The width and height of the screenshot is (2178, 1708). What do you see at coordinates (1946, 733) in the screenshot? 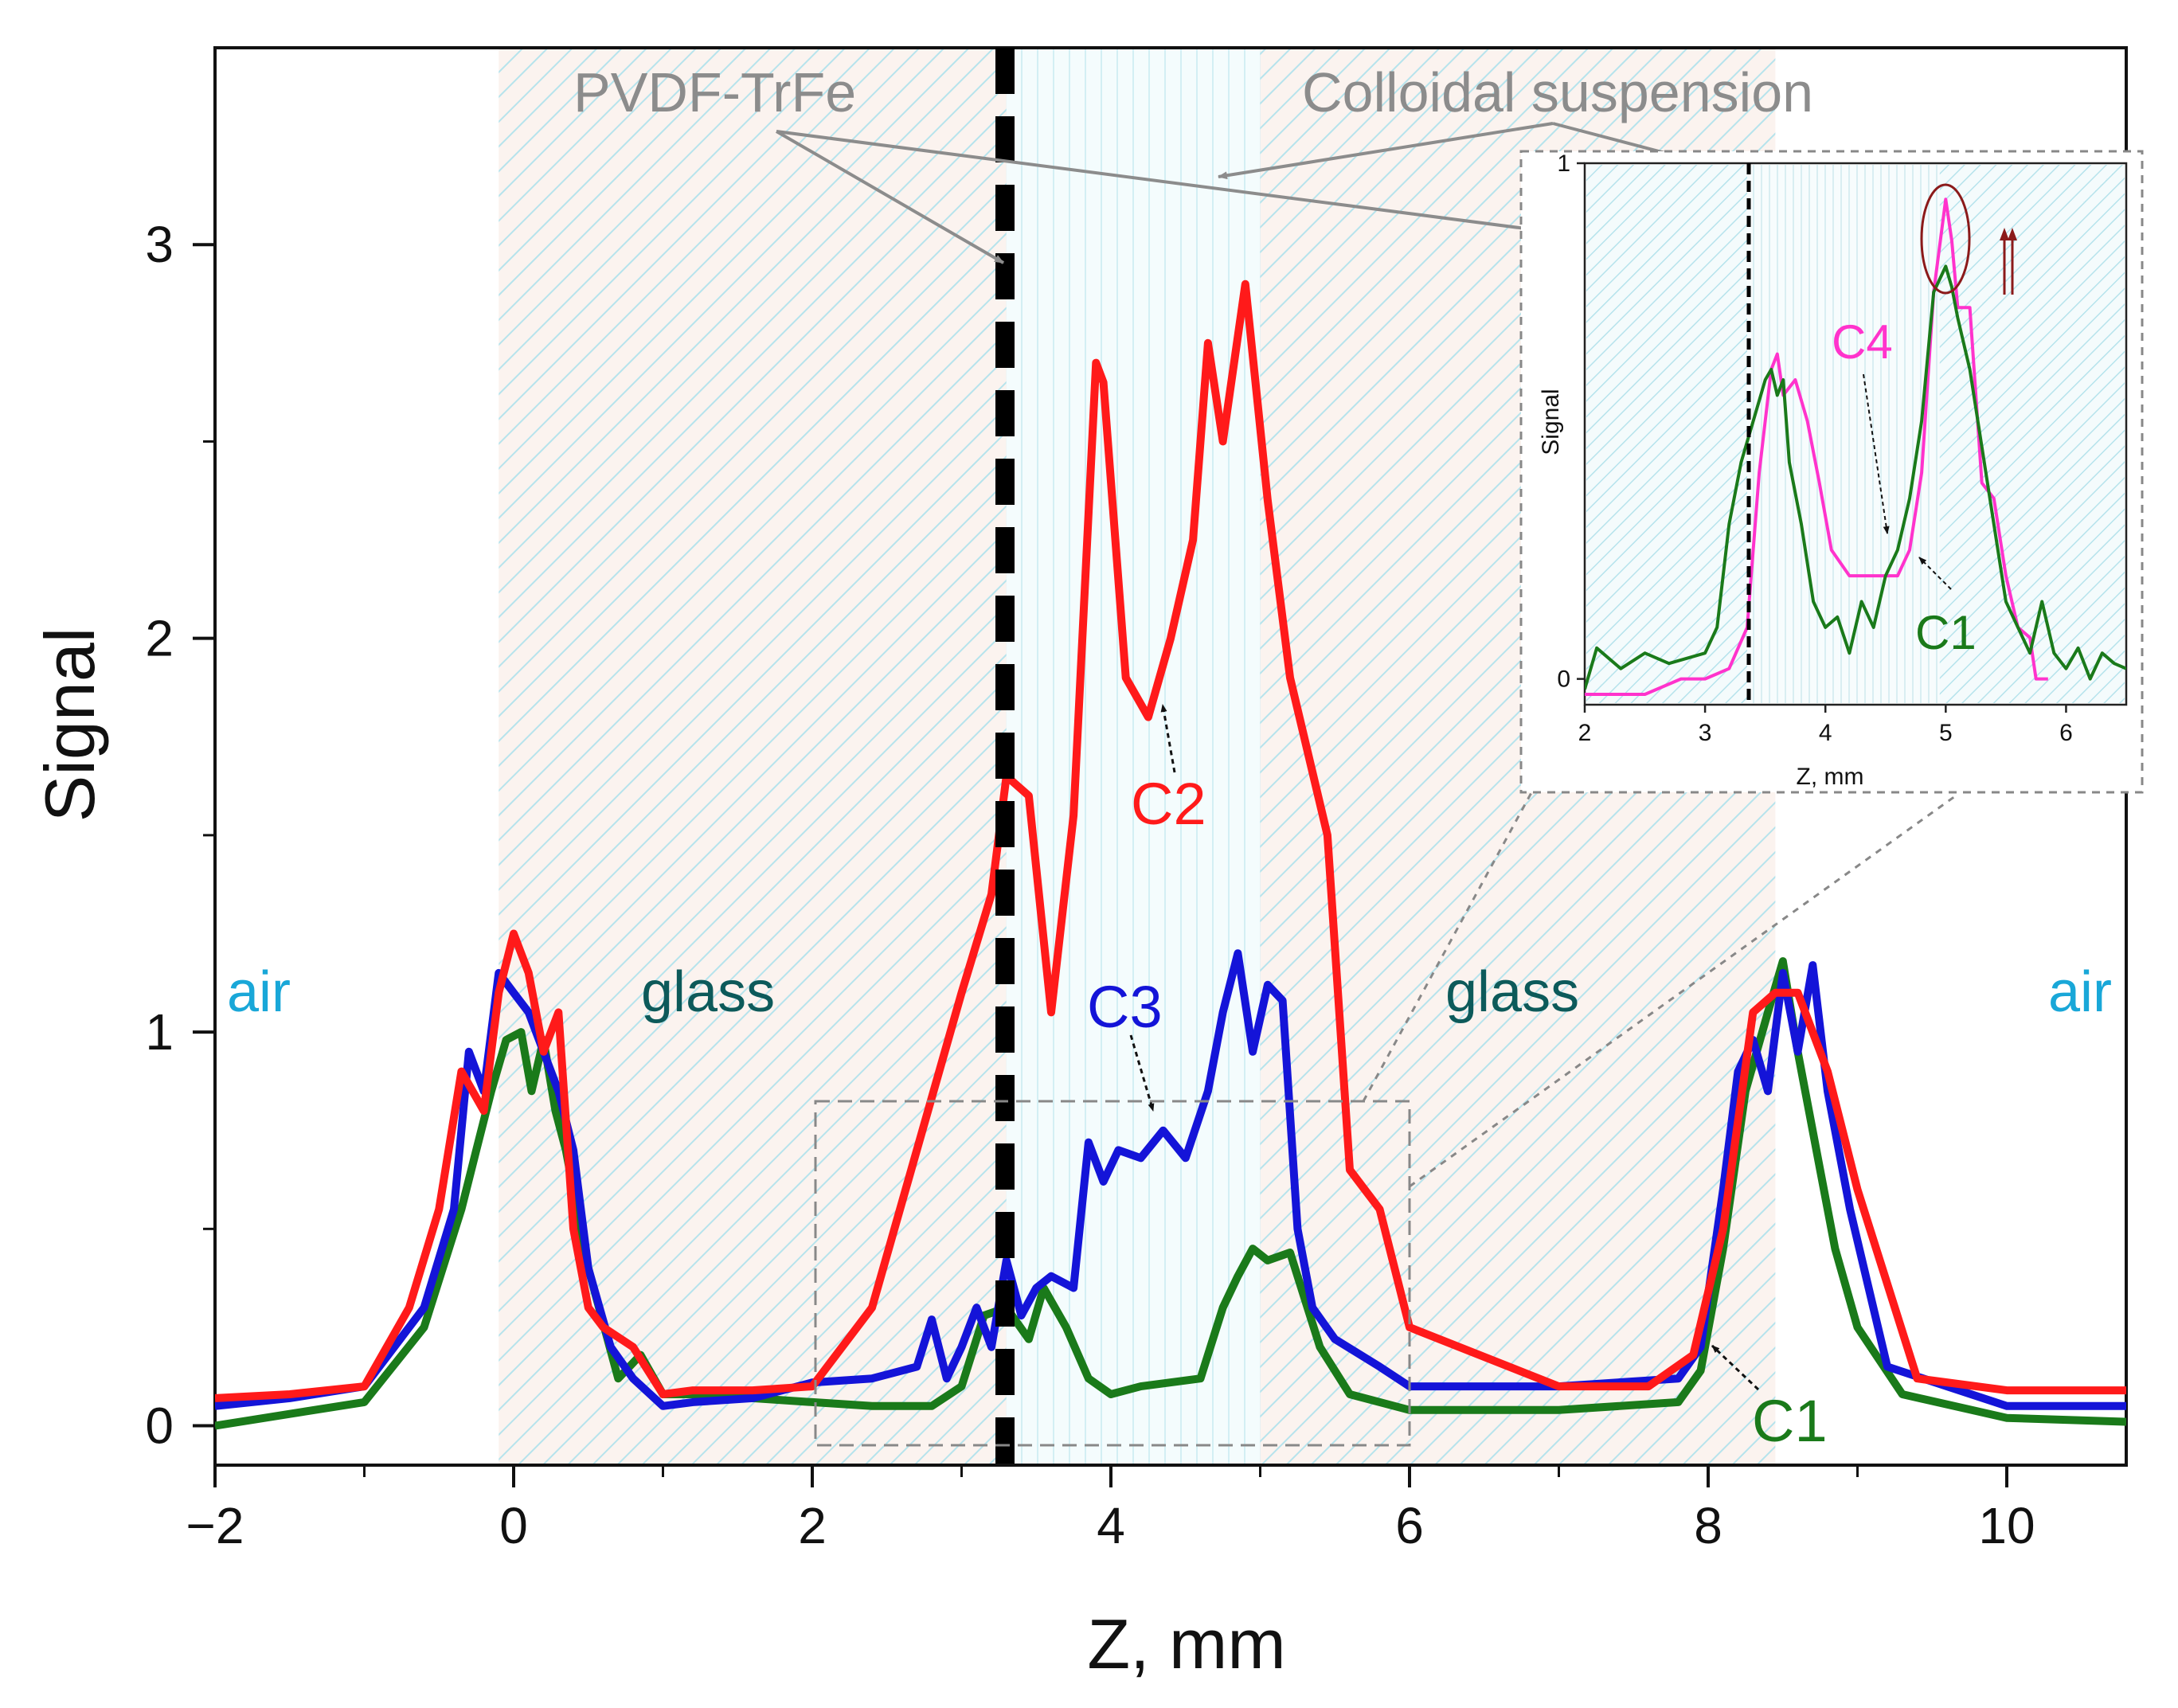
I see `inset-x-tick-label: 5` at bounding box center [1946, 733].